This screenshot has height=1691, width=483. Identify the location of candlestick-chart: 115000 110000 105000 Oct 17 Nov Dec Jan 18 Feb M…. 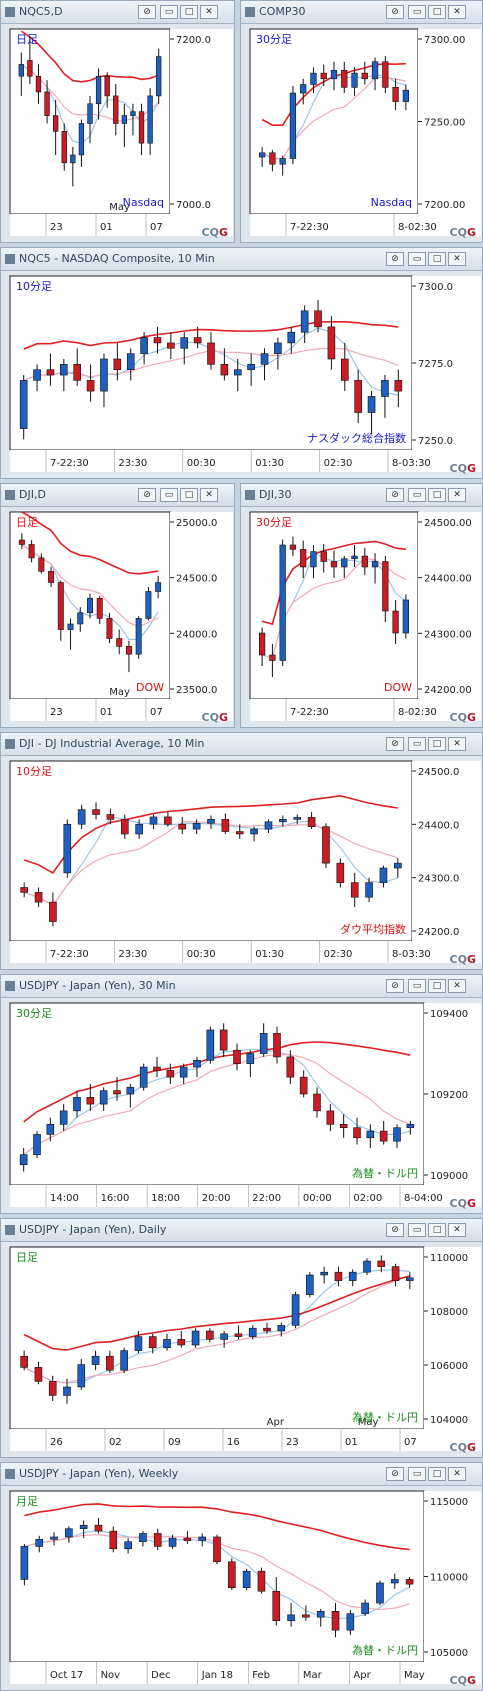
(245, 1587).